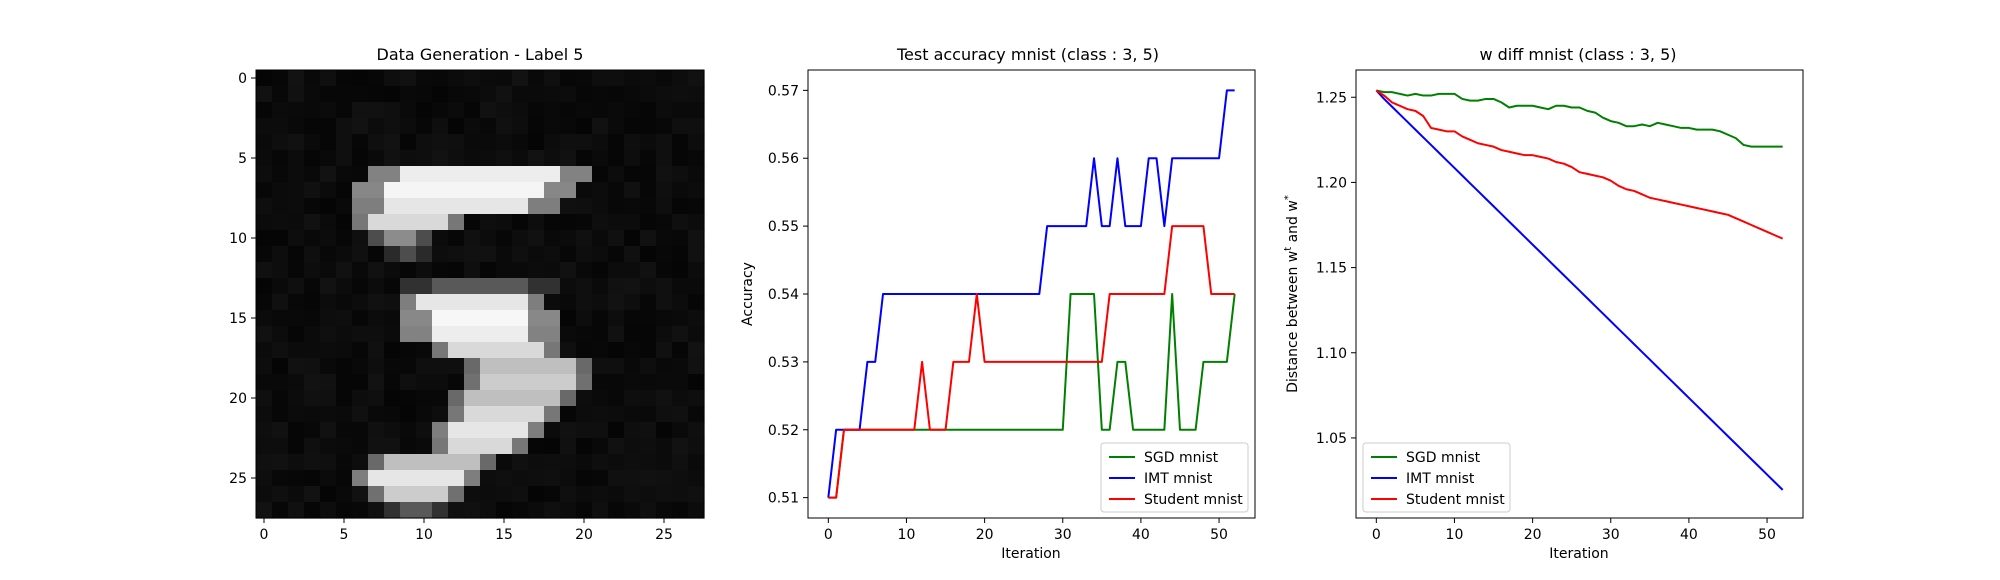 The width and height of the screenshot is (2000, 580). I want to click on accuracy-y-axis-label: Accuracy, so click(748, 294).